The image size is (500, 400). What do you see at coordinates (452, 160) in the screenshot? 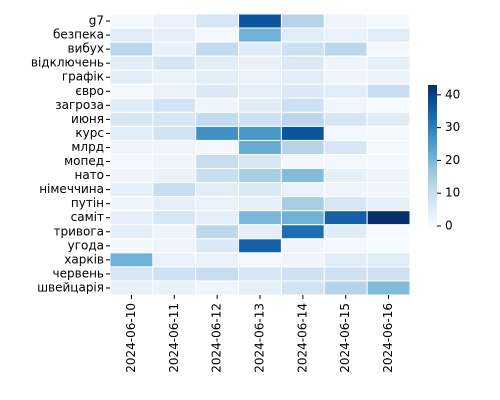
I see `colorbar-tick-label: 20` at bounding box center [452, 160].